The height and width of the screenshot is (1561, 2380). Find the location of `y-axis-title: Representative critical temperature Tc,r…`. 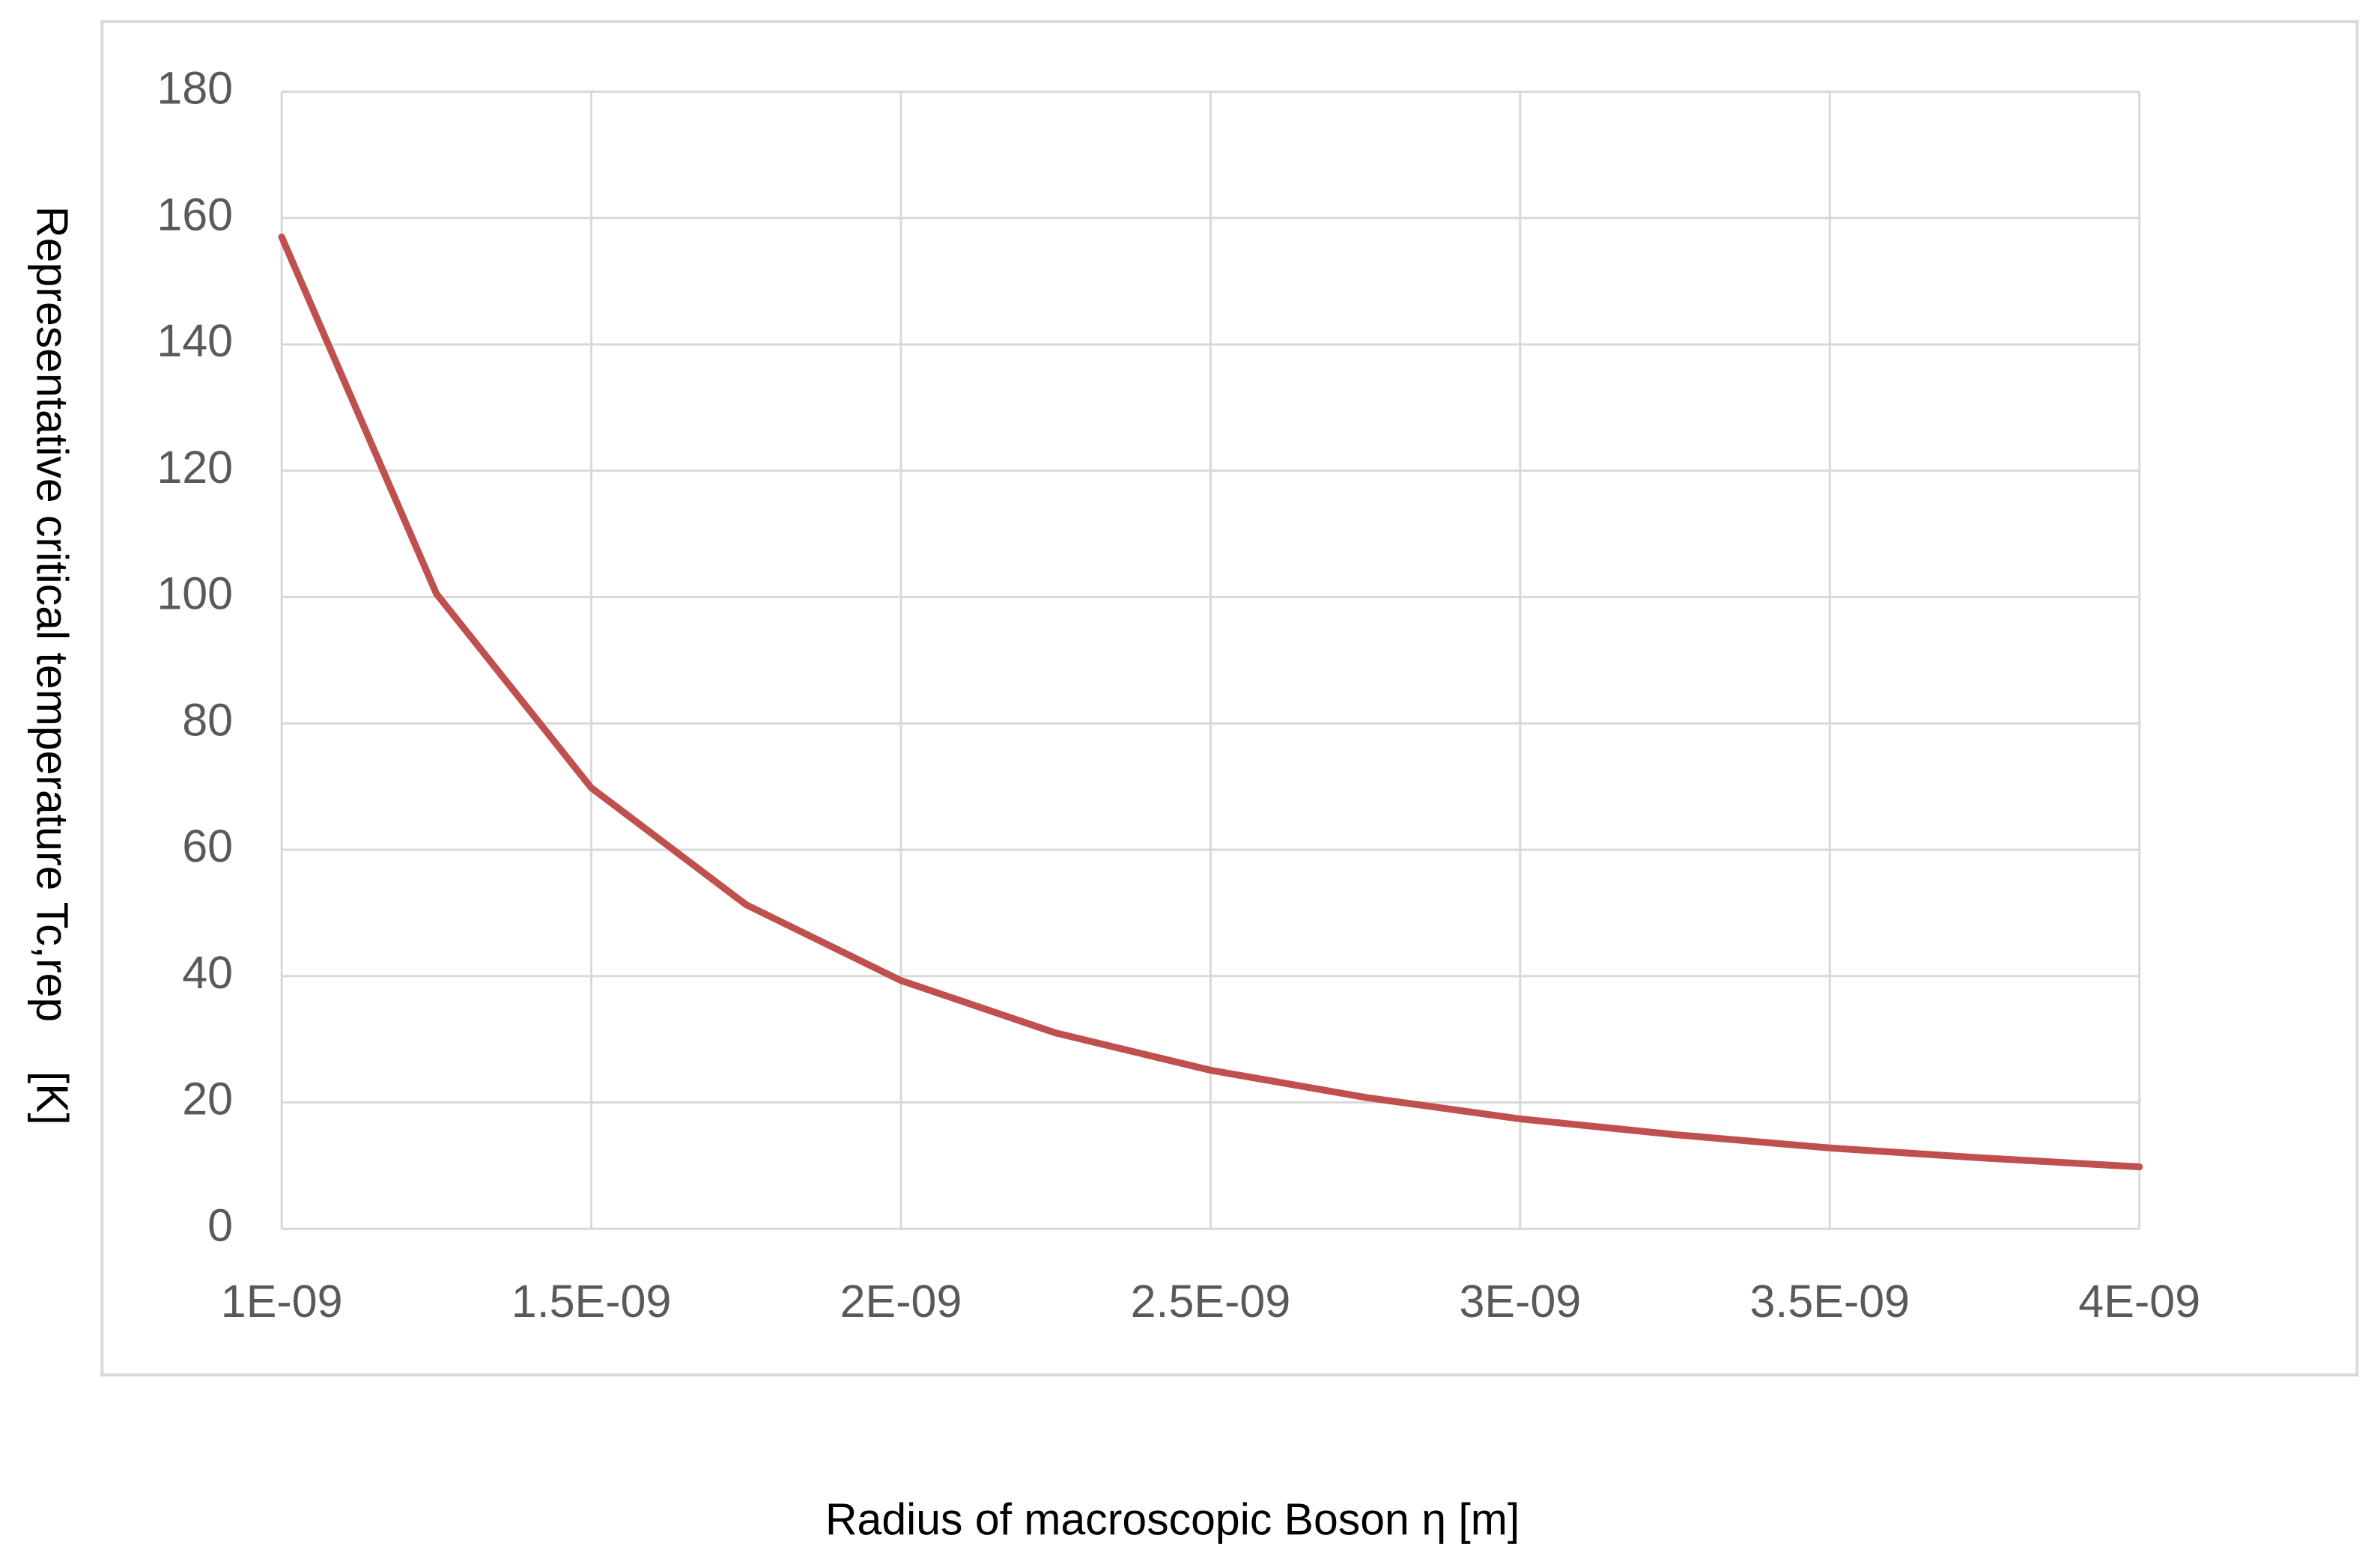

y-axis-title: Representative critical temperature Tc,r… is located at coordinates (51, 665).